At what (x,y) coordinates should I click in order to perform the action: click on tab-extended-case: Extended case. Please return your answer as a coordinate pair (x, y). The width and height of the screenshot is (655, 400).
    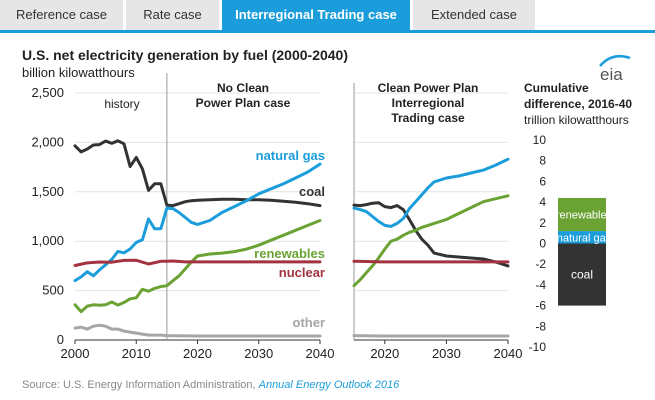
    Looking at the image, I should click on (474, 15).